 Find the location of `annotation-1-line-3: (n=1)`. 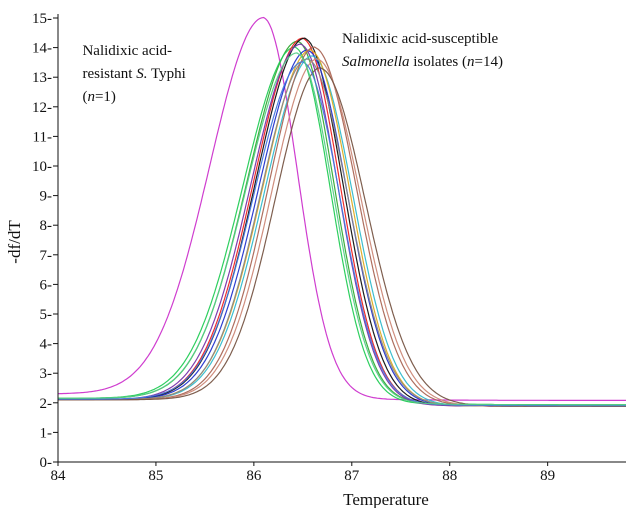

annotation-1-line-3: (n=1) is located at coordinates (98, 97).